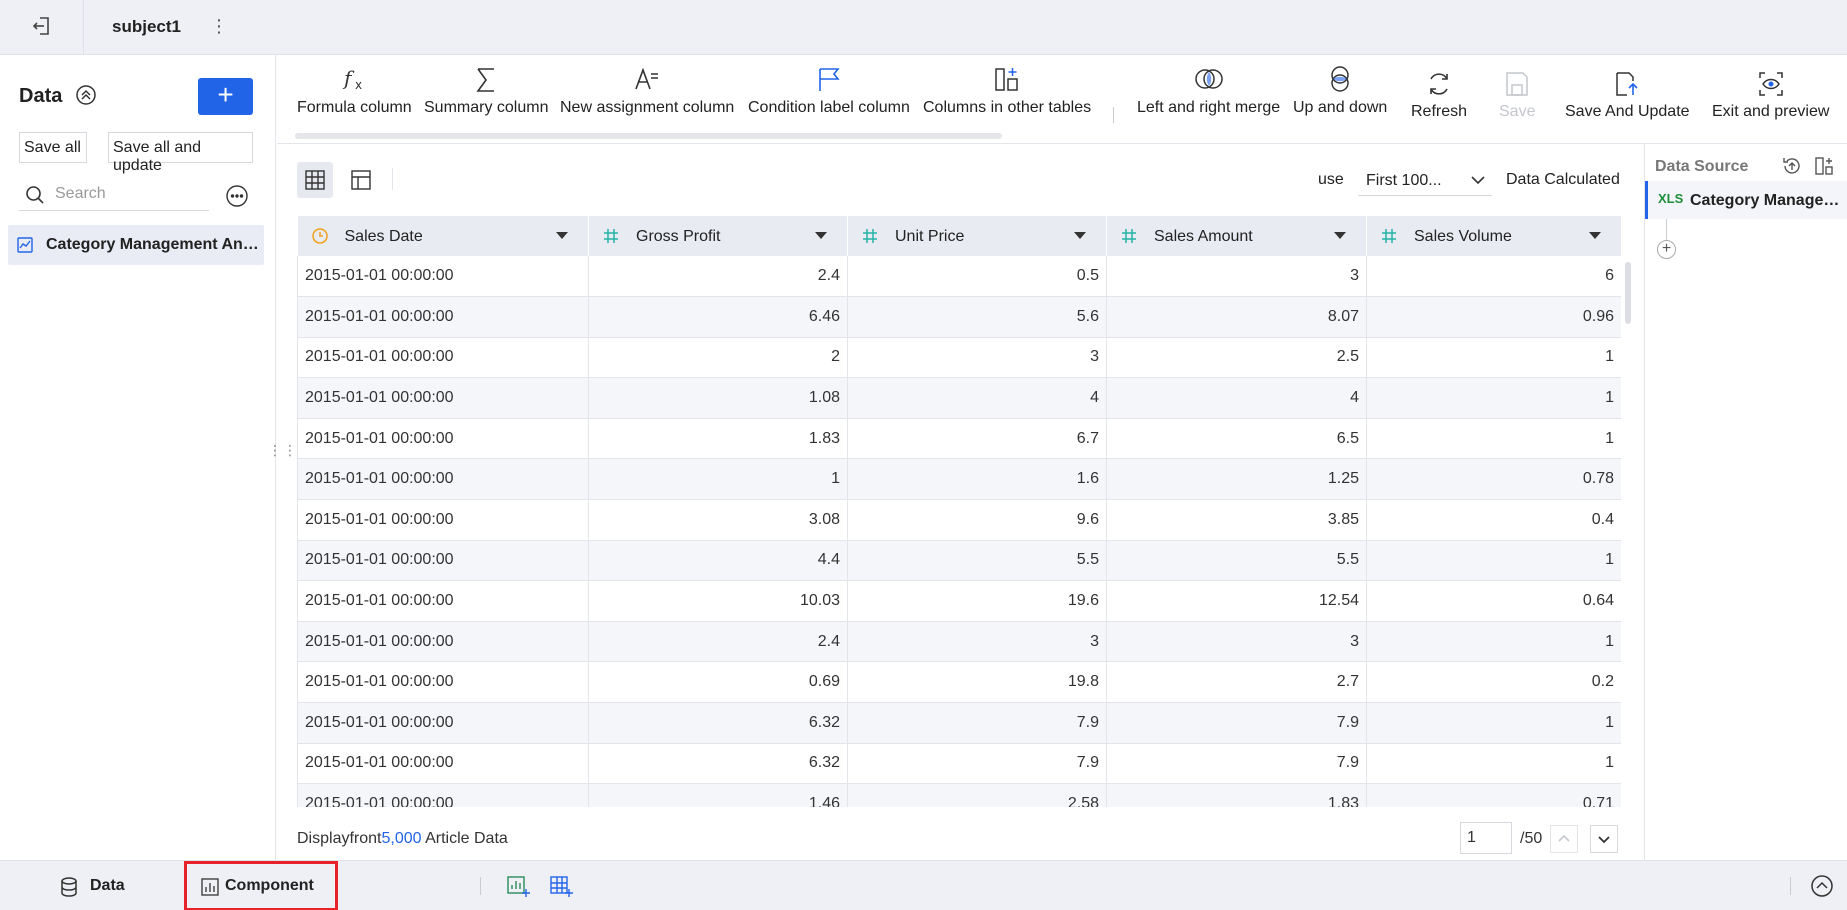 The height and width of the screenshot is (910, 1847). I want to click on previous-page-button, so click(1564, 839).